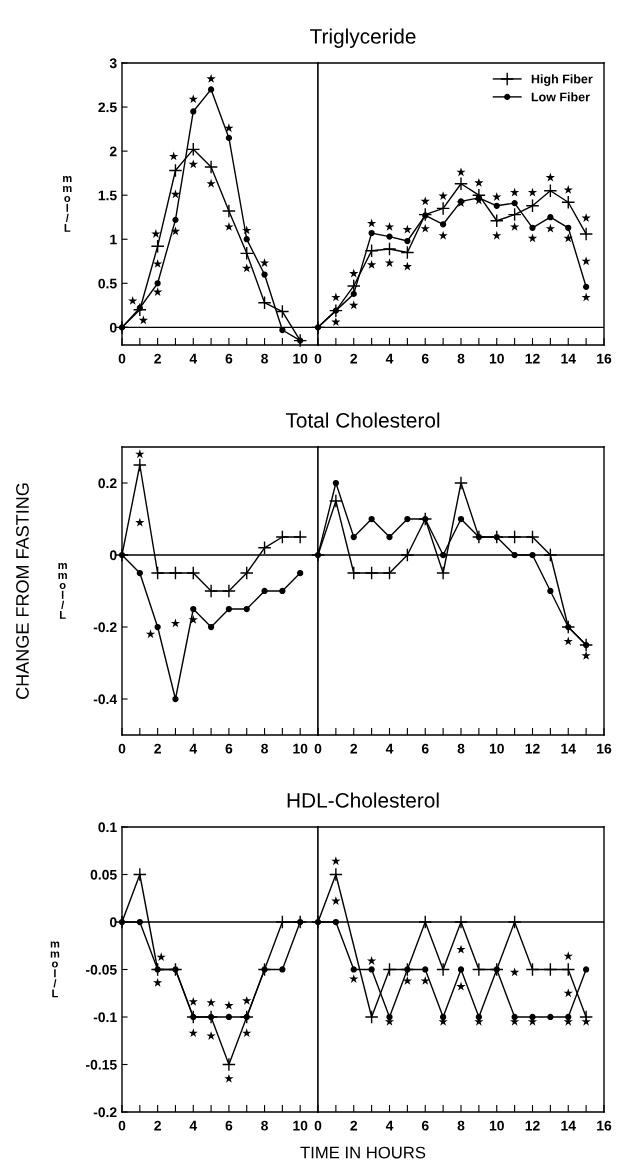 This screenshot has width=620, height=1172. I want to click on y-tick-label: 1.5, so click(107, 195).